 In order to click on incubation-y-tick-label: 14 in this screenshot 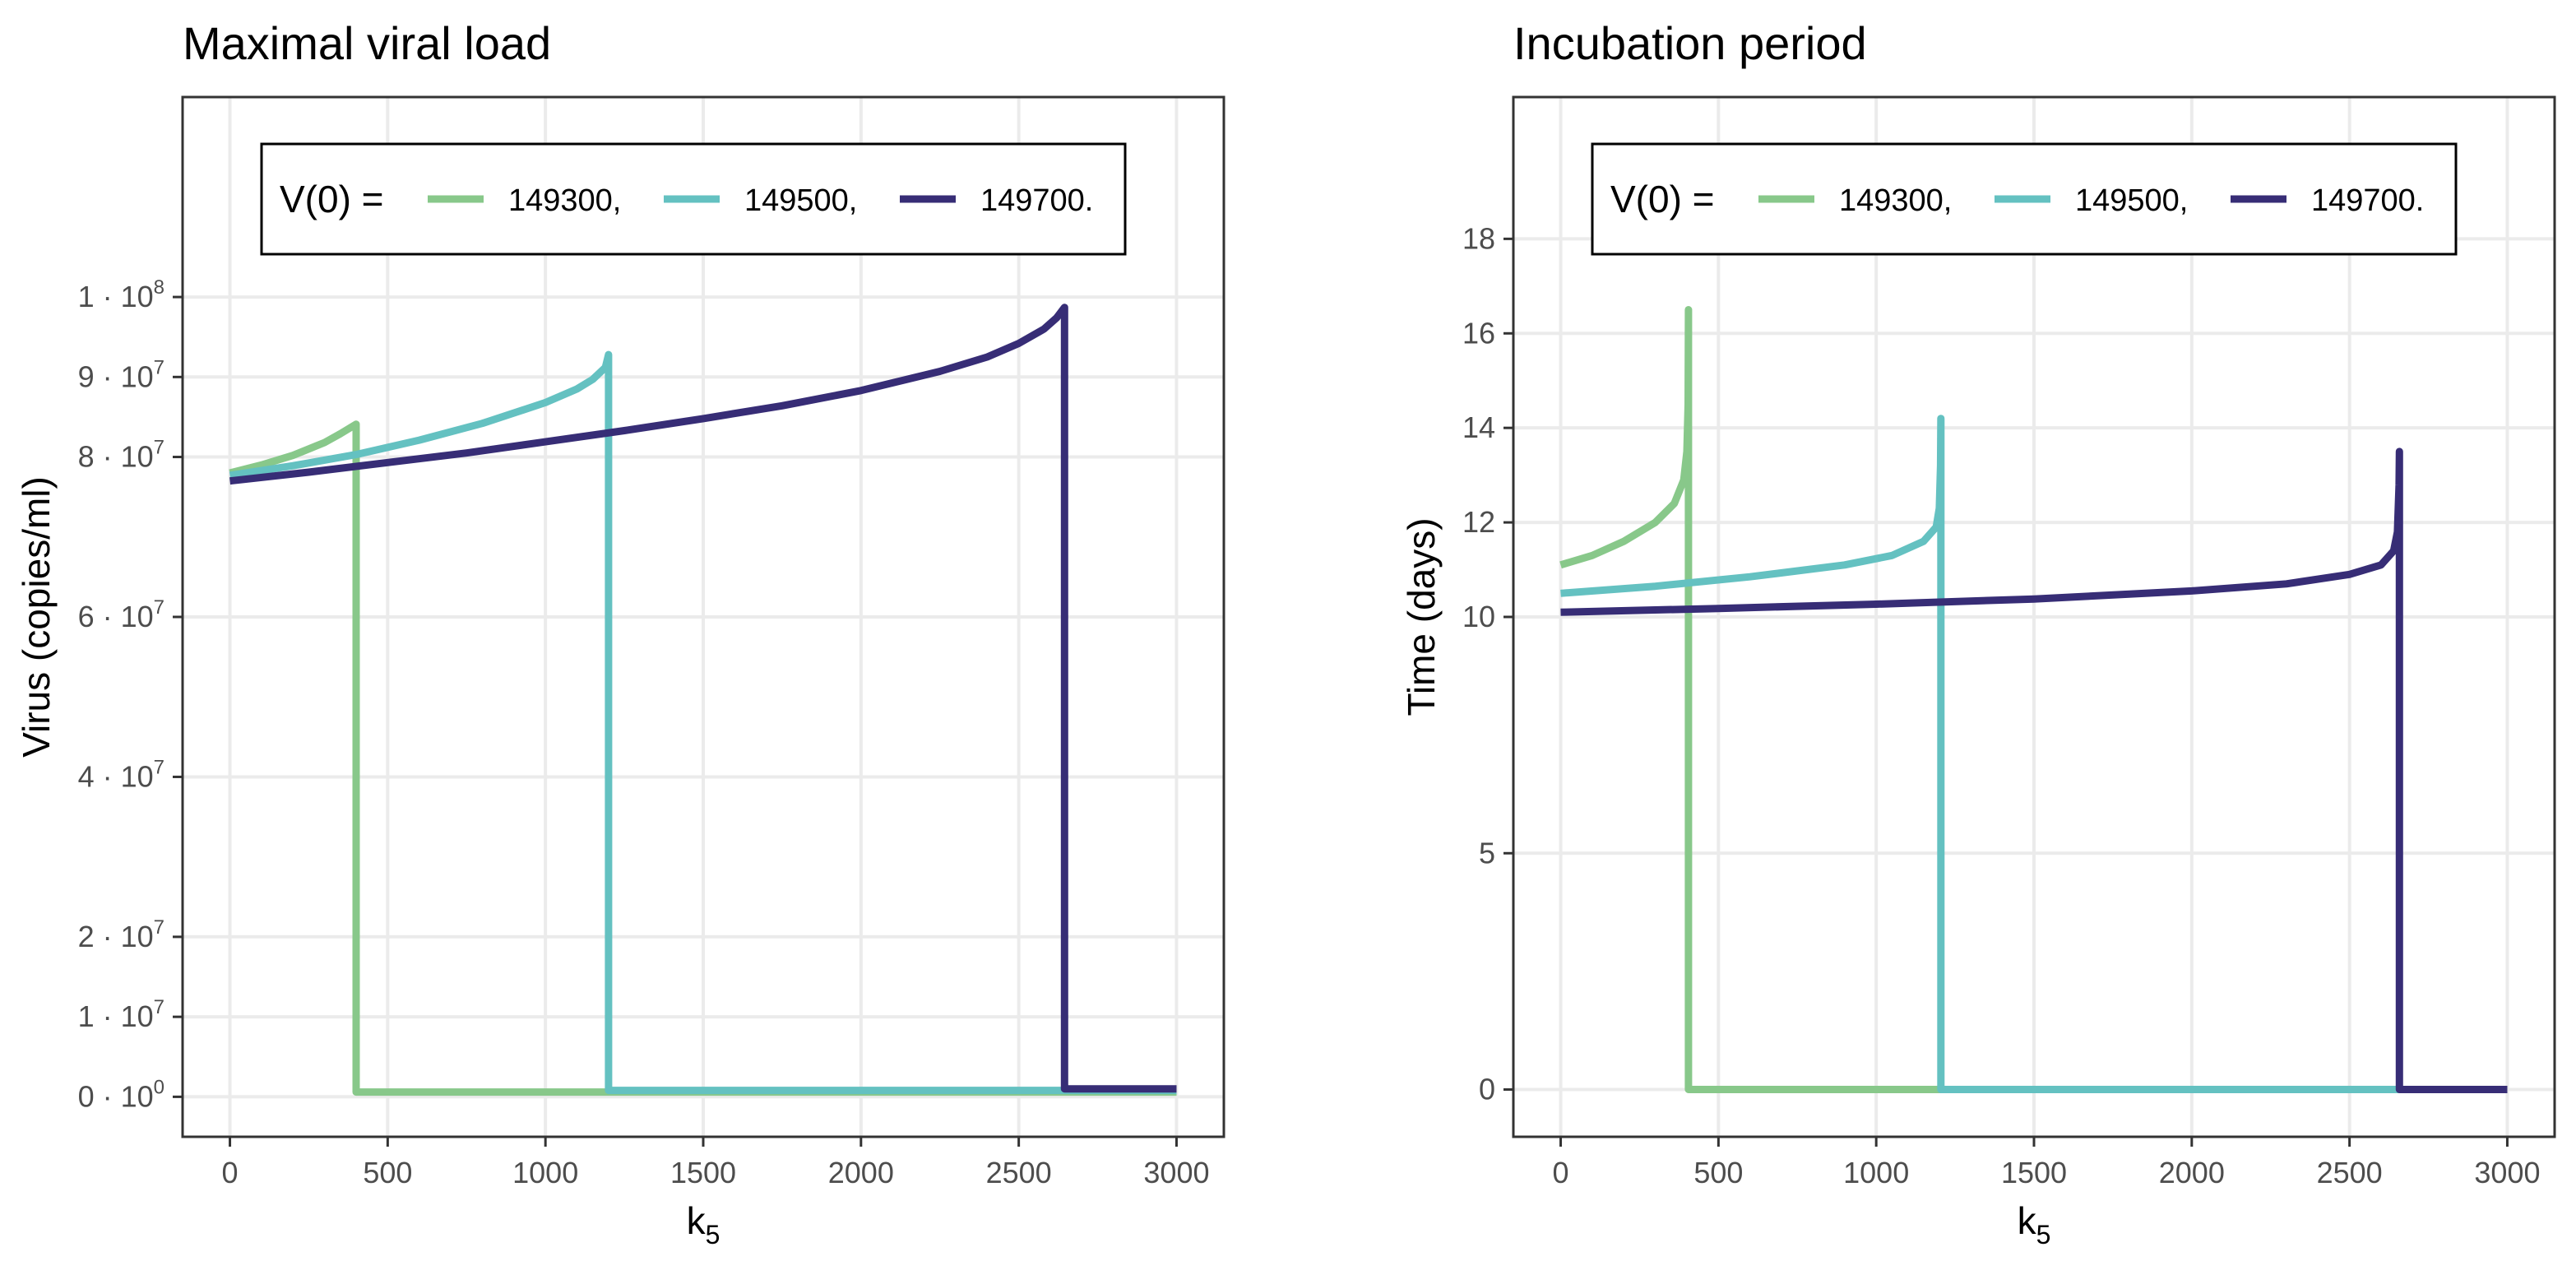, I will do `click(1479, 427)`.